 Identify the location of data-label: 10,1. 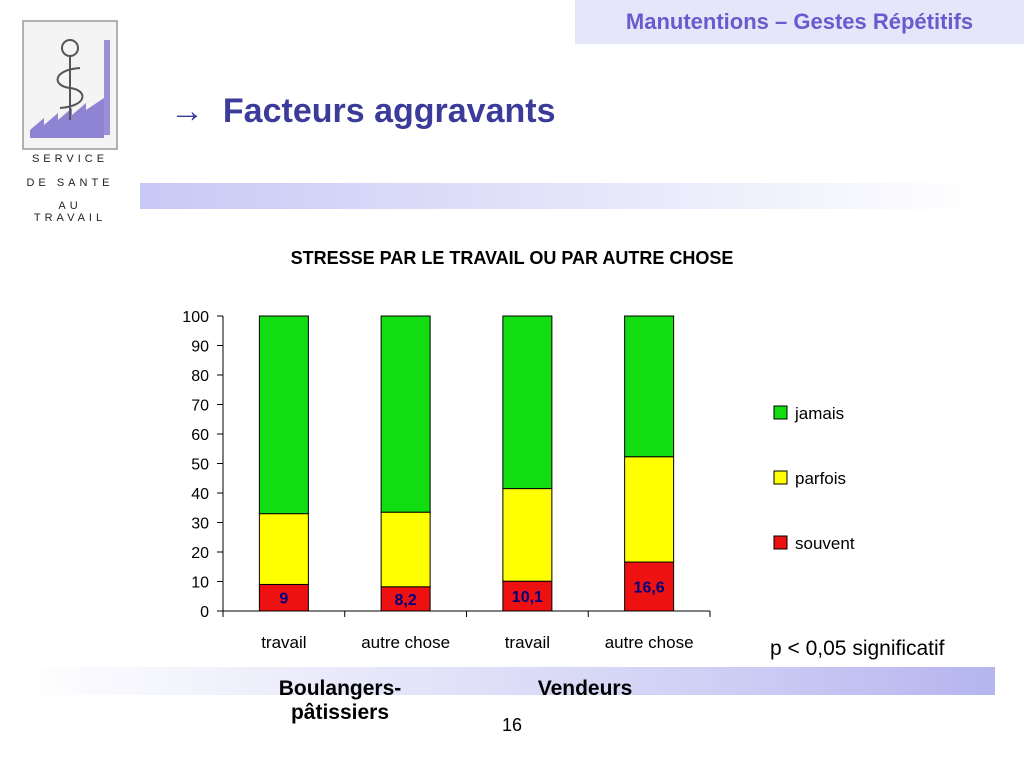
(527, 597).